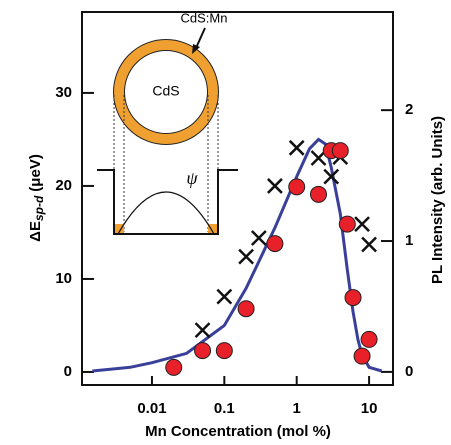  I want to click on y-tick-label: 30, so click(63, 92).